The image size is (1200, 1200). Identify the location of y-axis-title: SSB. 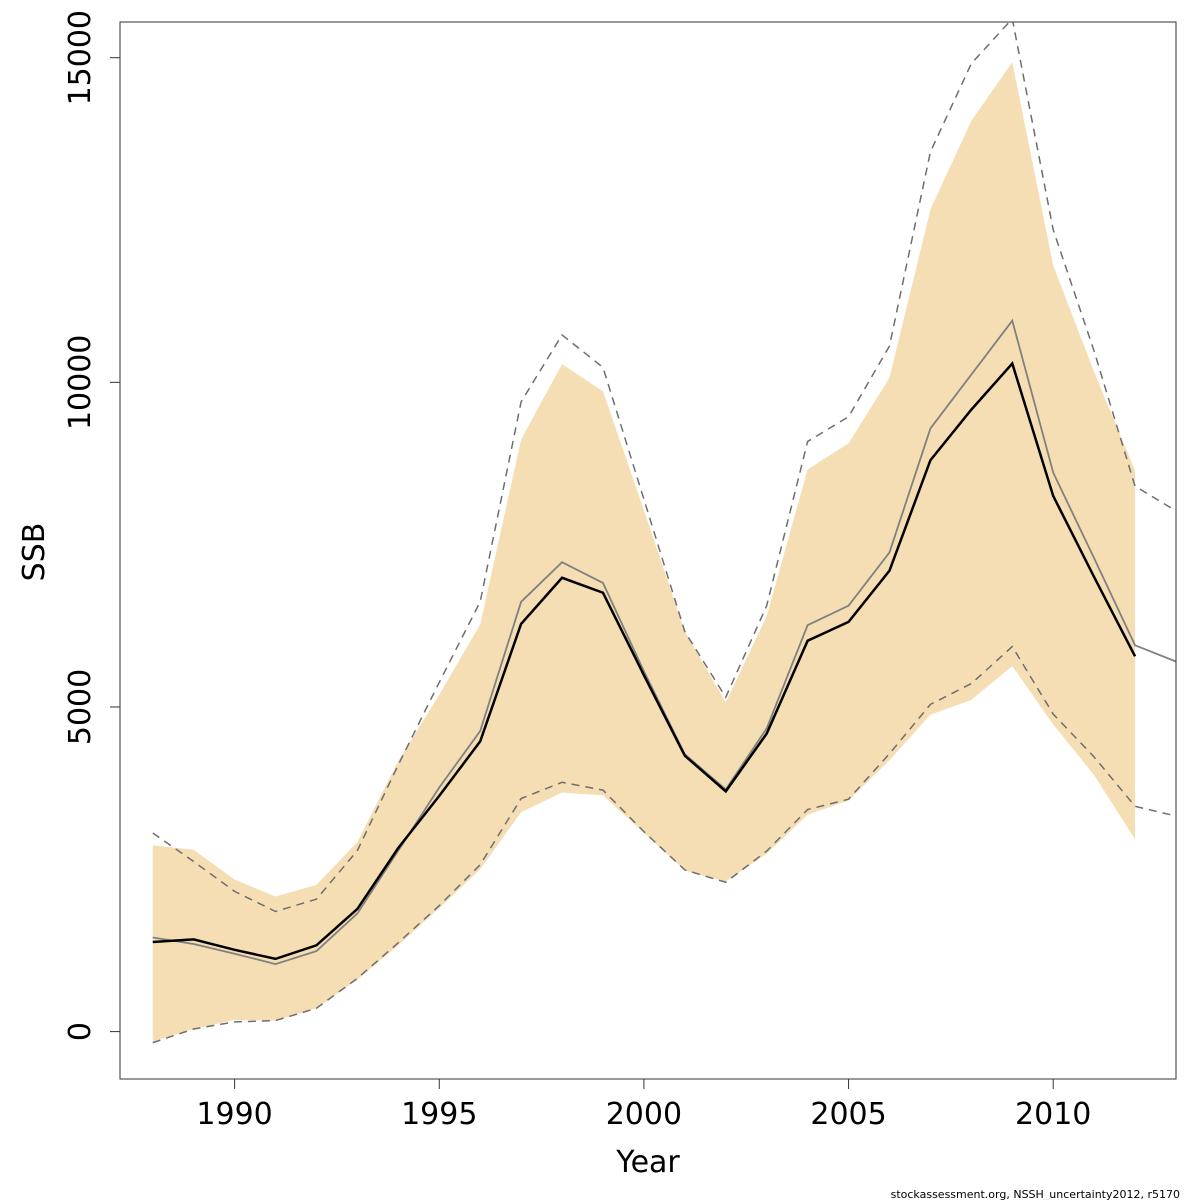
(34, 552).